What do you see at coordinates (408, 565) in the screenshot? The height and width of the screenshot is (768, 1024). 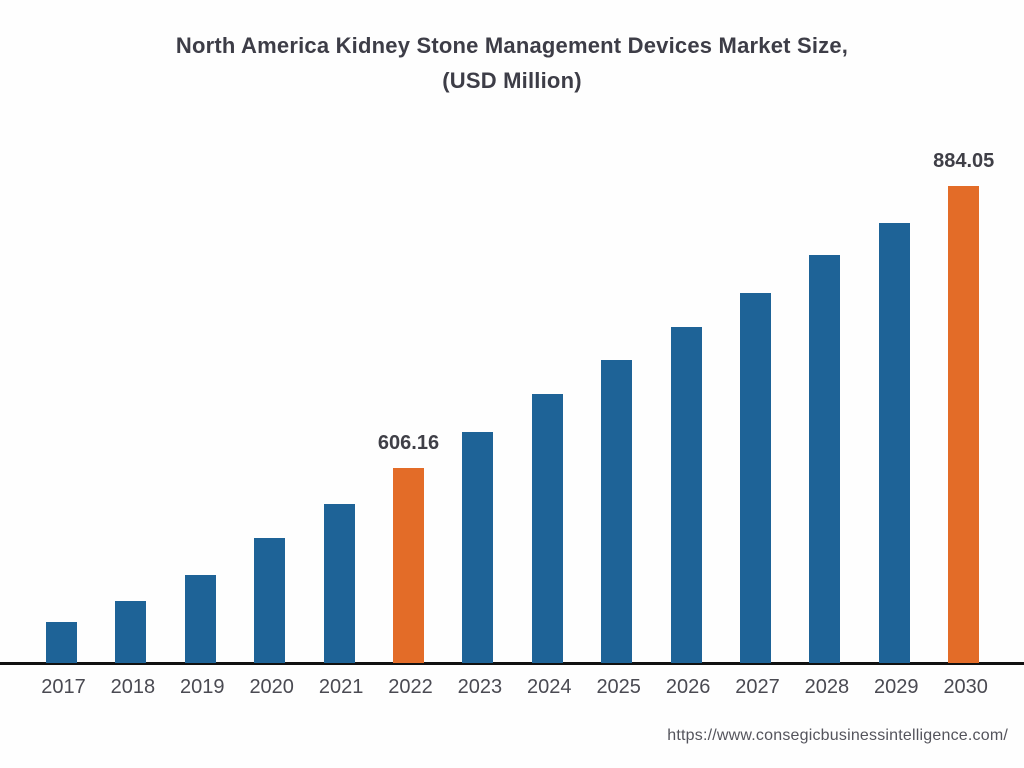 I see `bar-2022` at bounding box center [408, 565].